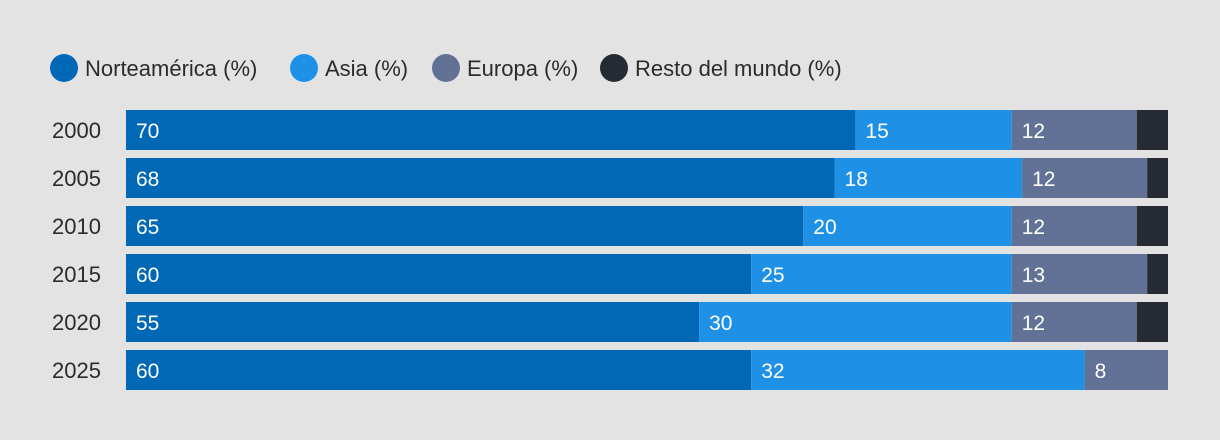 The height and width of the screenshot is (440, 1220). What do you see at coordinates (876, 131) in the screenshot?
I see `data-label: 15` at bounding box center [876, 131].